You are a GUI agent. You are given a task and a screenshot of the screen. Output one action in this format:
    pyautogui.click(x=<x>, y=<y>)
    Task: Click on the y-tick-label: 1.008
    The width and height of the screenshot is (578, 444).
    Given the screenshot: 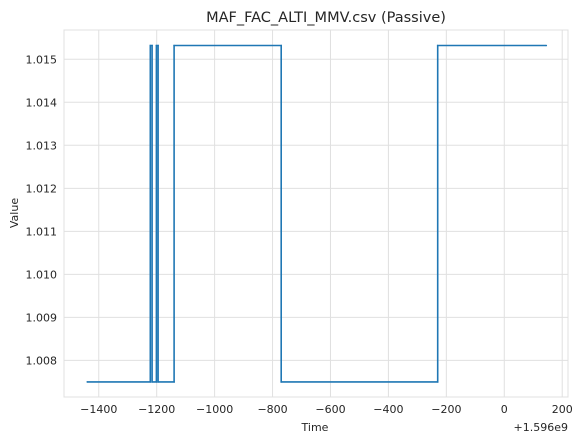 What is the action you would take?
    pyautogui.click(x=42, y=360)
    